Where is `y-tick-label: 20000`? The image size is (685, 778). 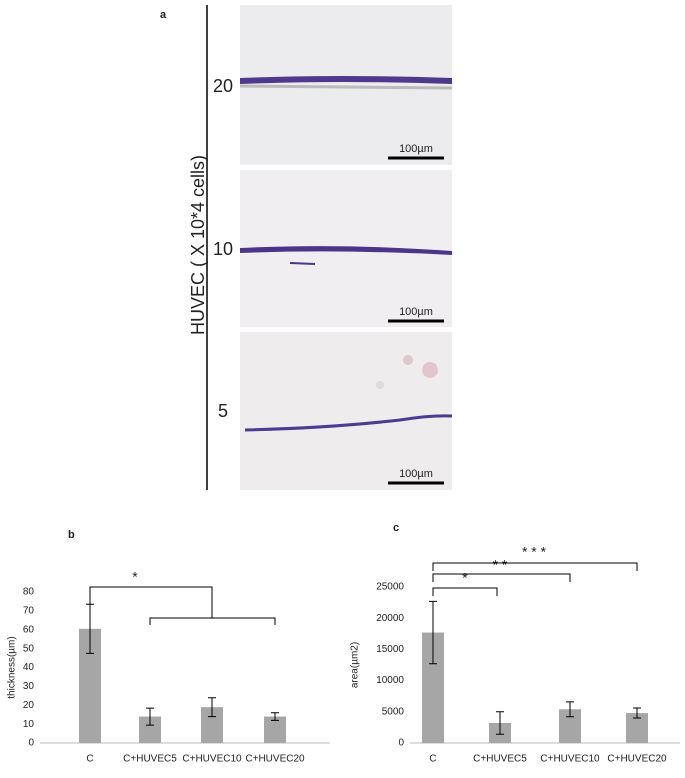 y-tick-label: 20000 is located at coordinates (390, 618).